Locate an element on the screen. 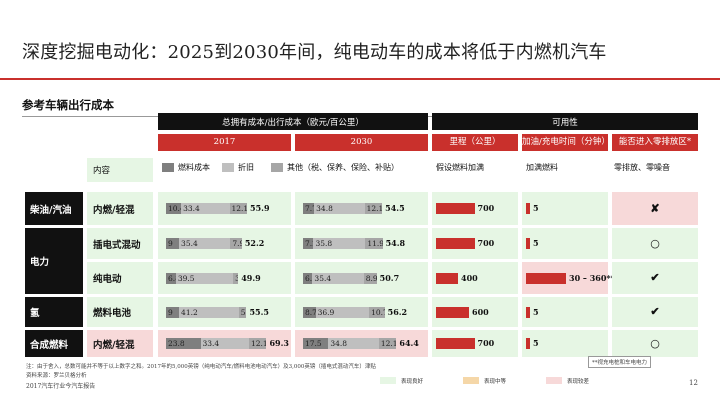  bar-segment-other: 10.7 is located at coordinates (377, 312).